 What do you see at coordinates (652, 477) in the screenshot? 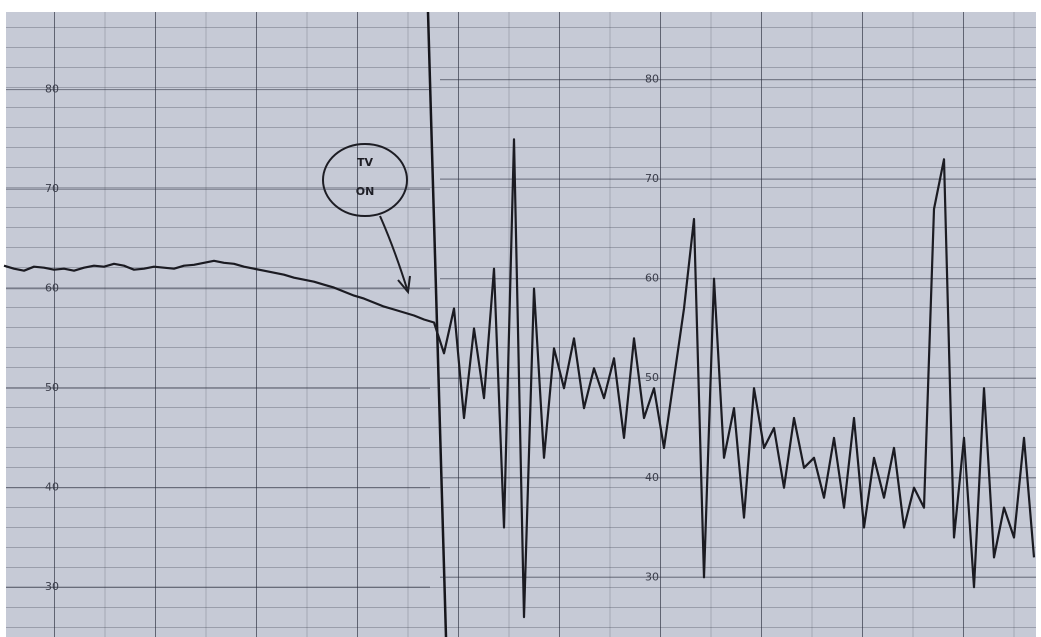
I see `y2-tick-label: 40` at bounding box center [652, 477].